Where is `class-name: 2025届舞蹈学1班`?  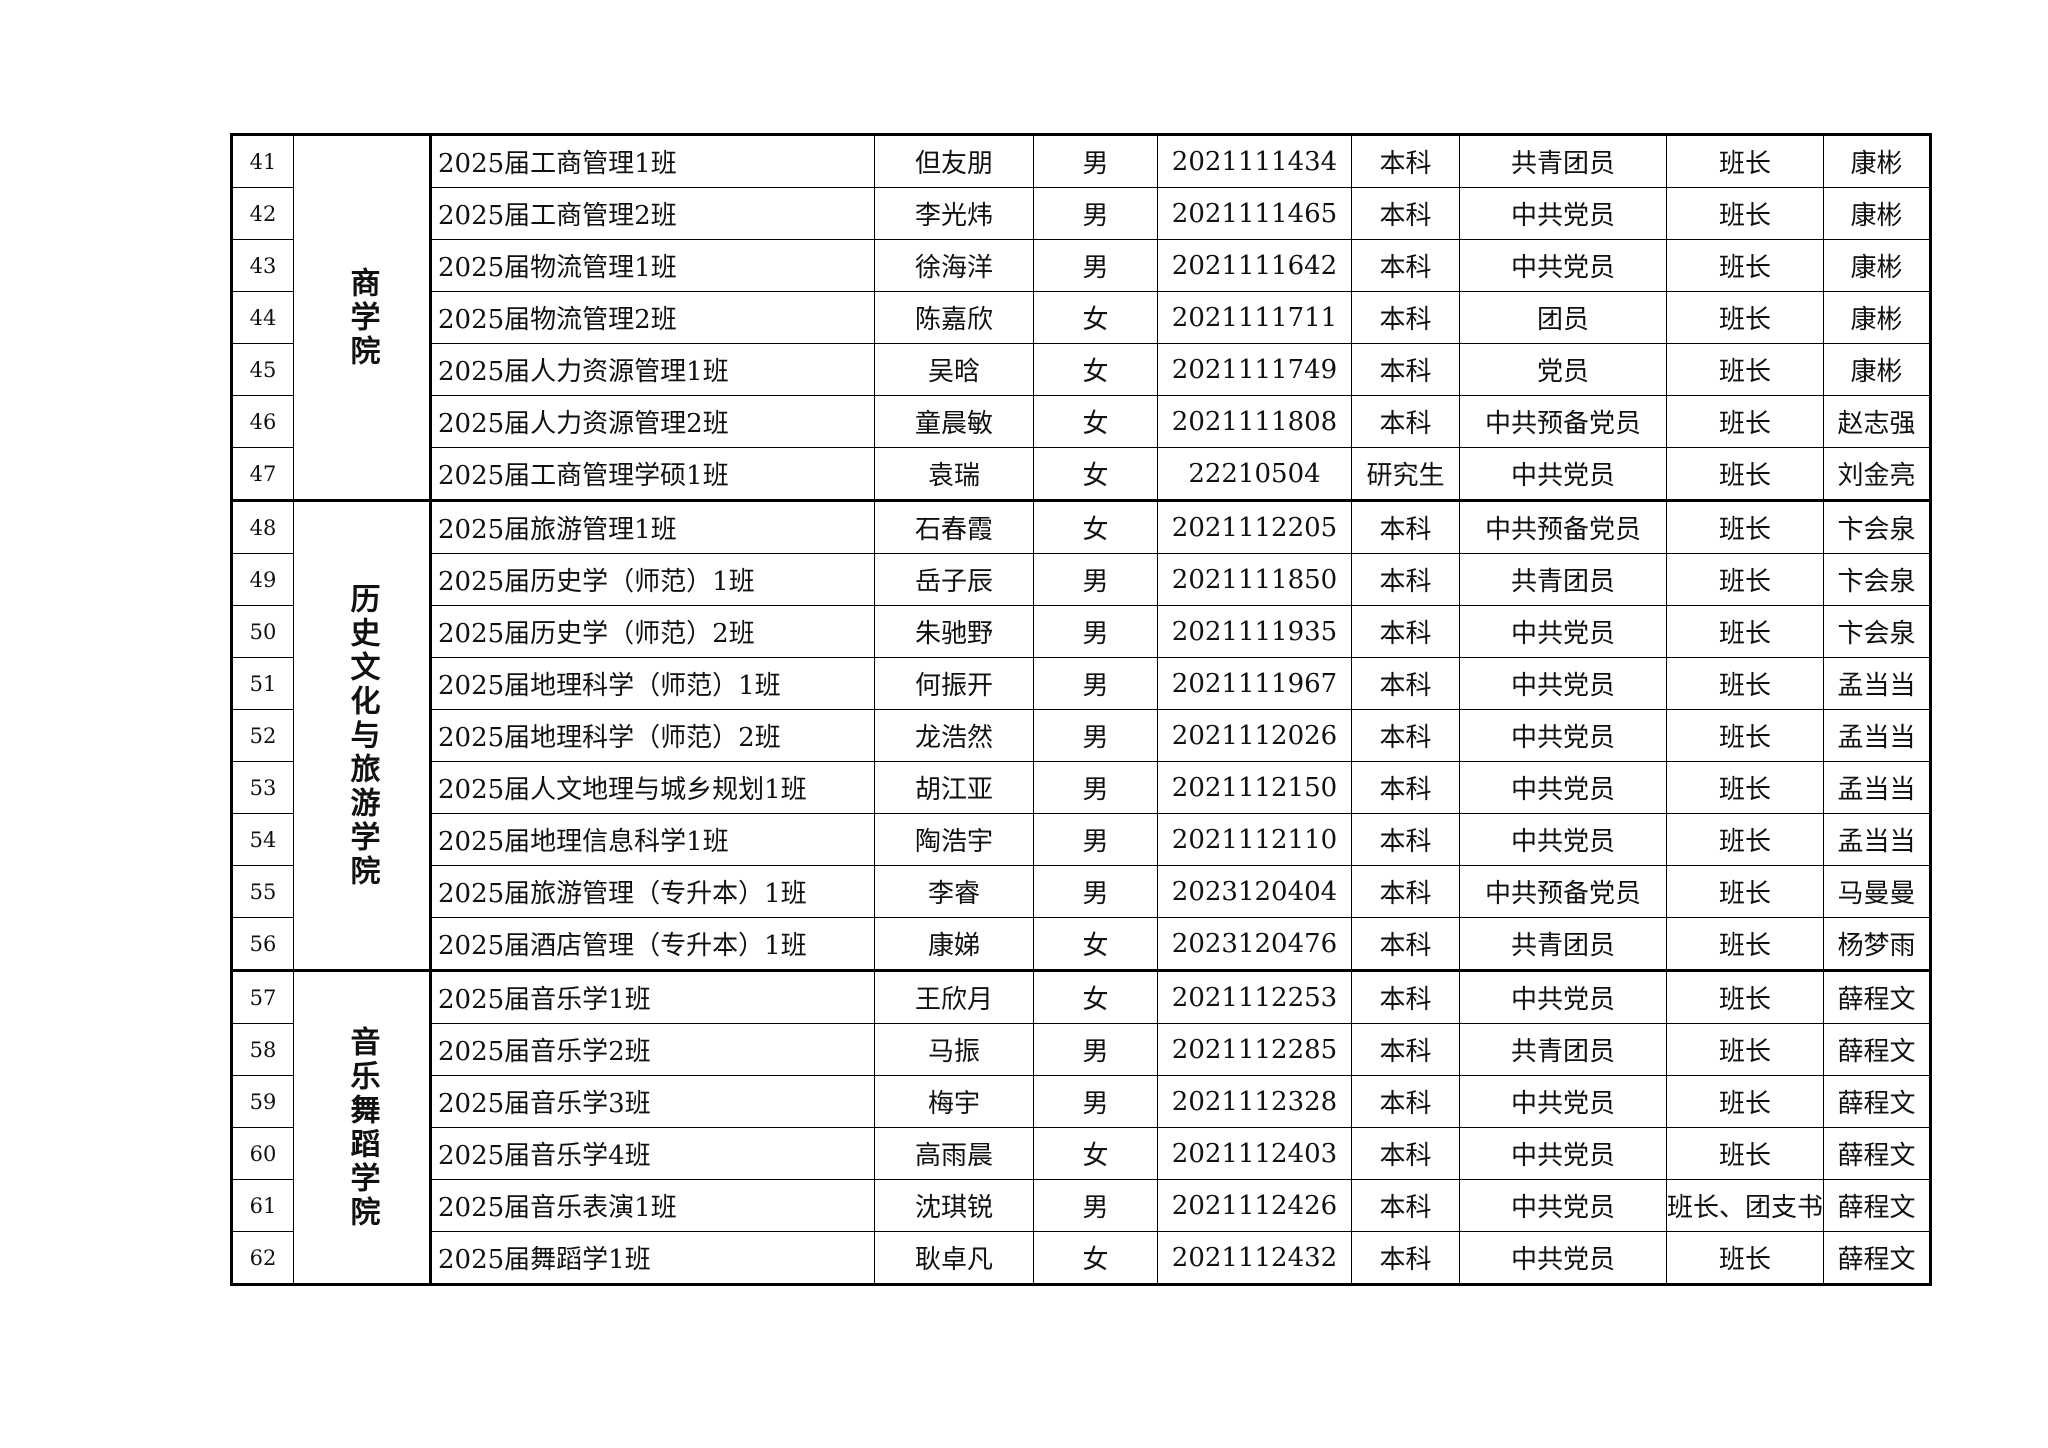 class-name: 2025届舞蹈学1班 is located at coordinates (652, 1258).